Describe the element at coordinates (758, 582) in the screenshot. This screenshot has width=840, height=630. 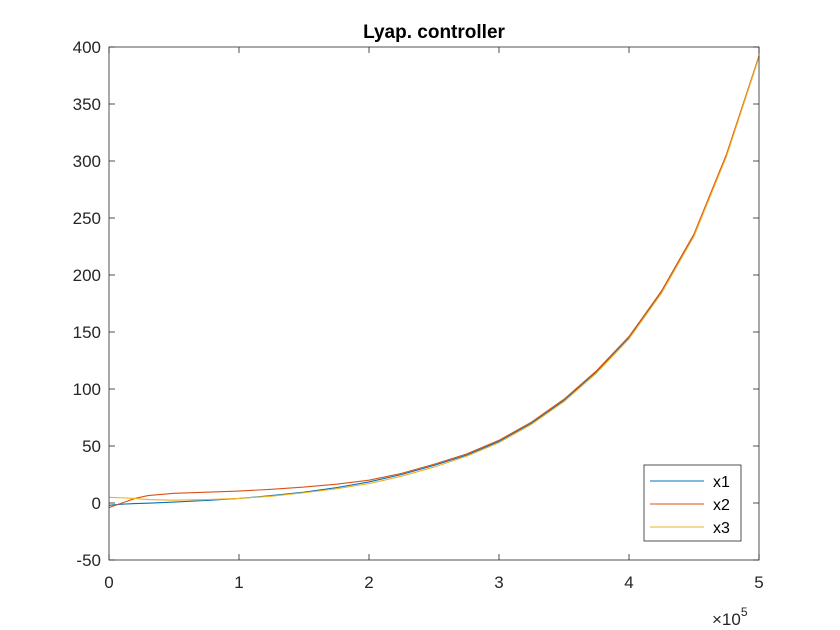
I see `x-tick-label-5: 5` at that location.